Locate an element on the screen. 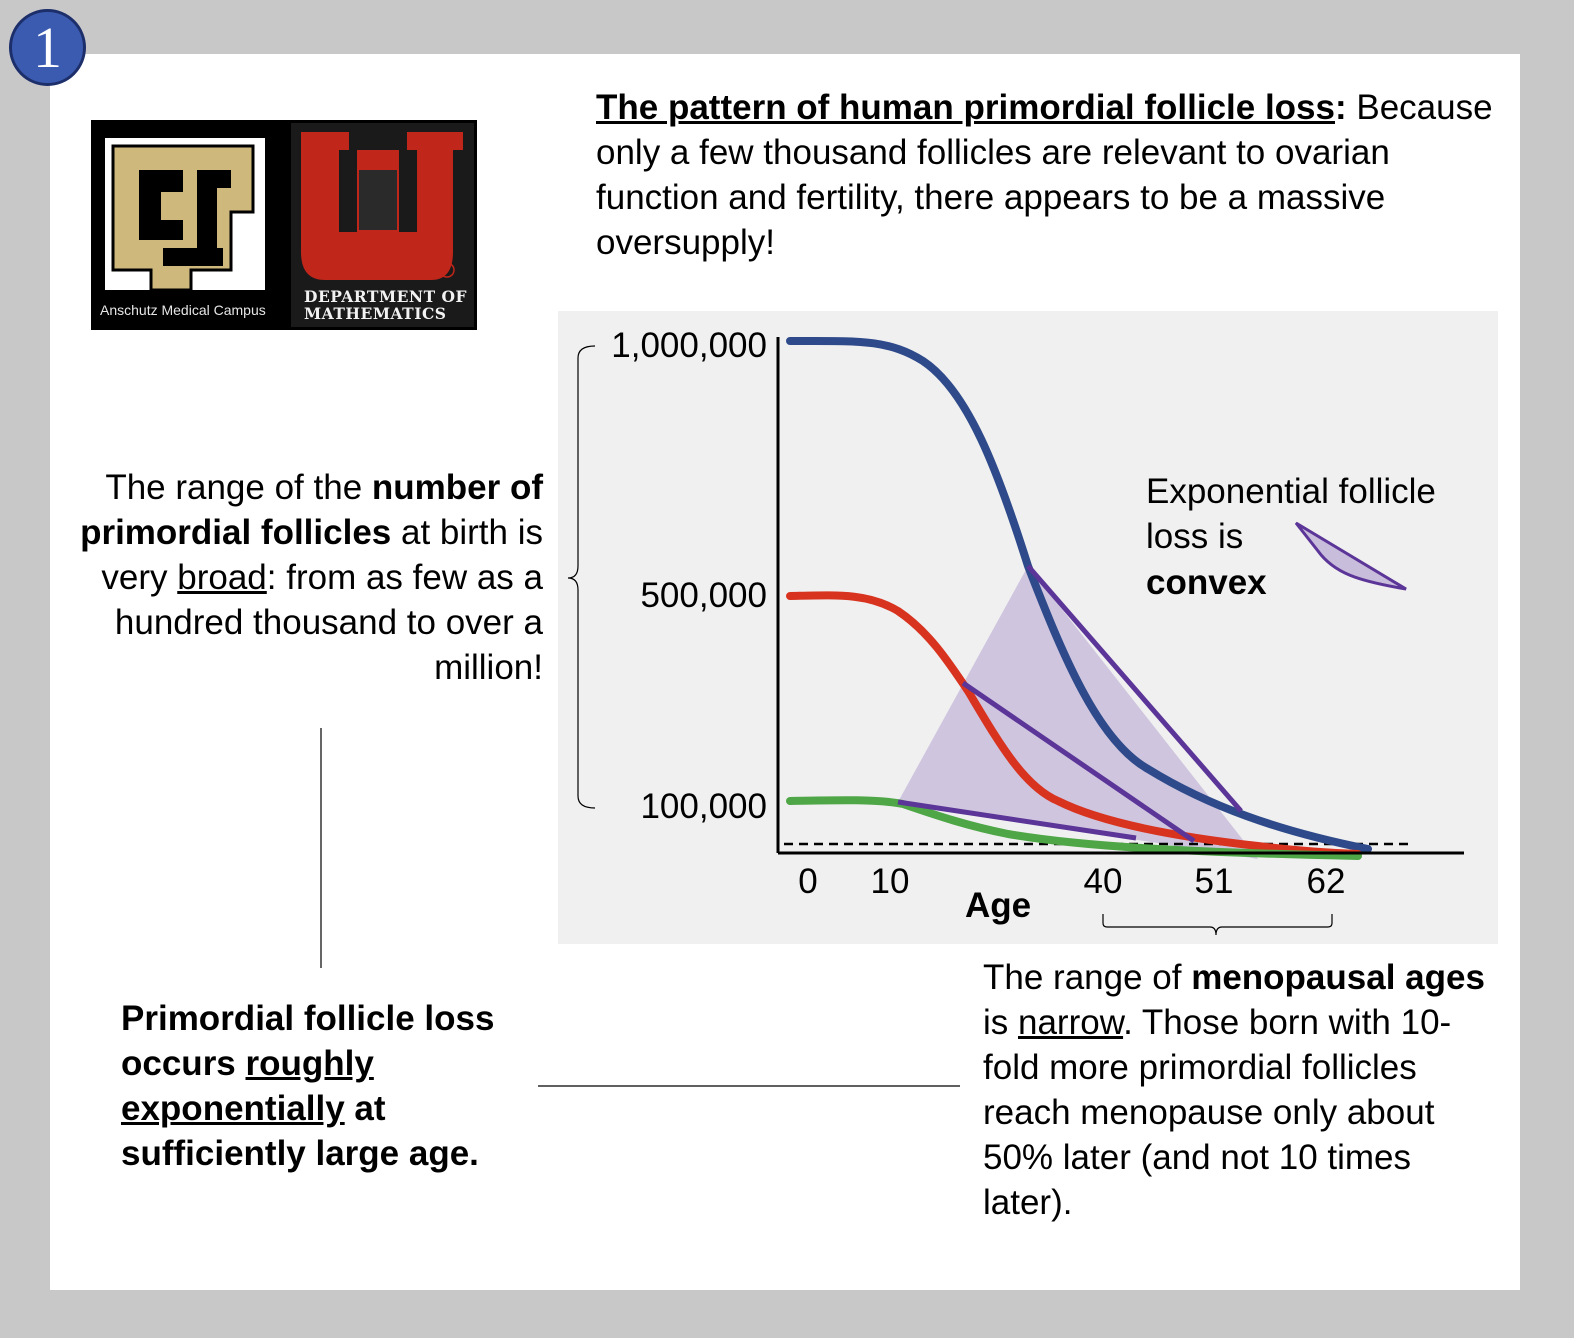  menopause-range-brace is located at coordinates (1217, 925).